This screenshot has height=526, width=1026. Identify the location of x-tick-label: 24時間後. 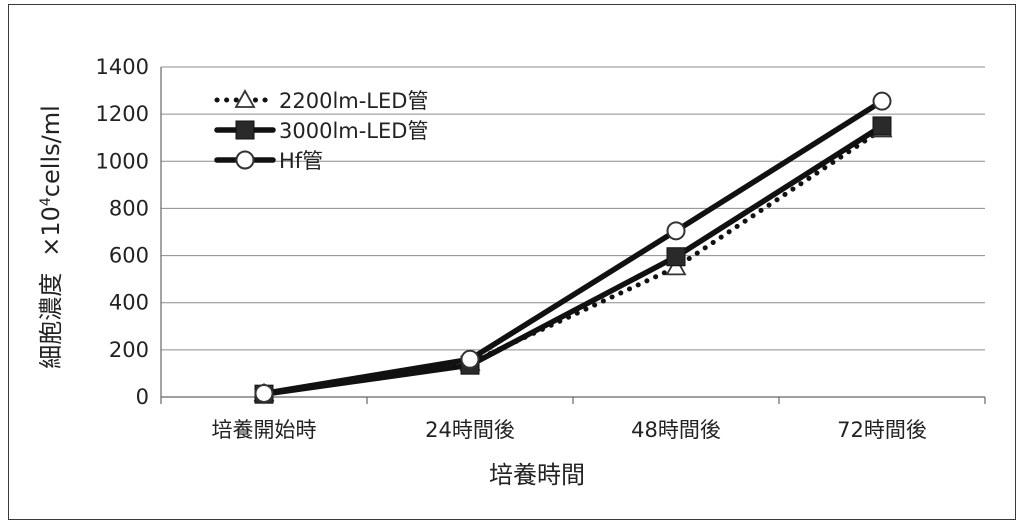
(470, 430).